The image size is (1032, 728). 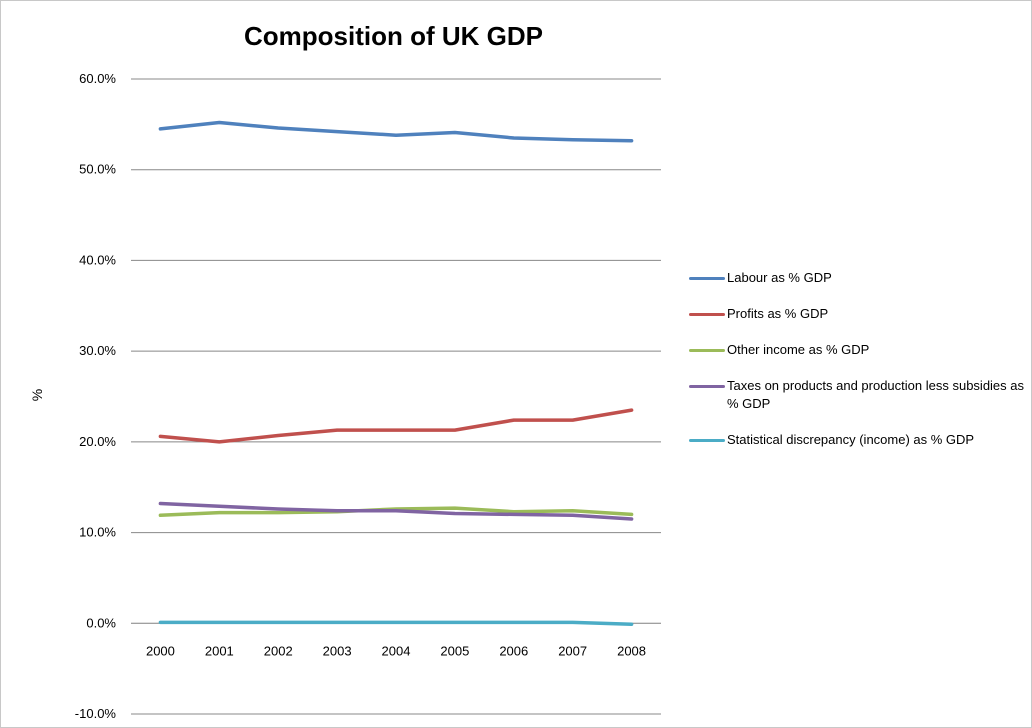 I want to click on x-tick-label: 2005, so click(x=454, y=650).